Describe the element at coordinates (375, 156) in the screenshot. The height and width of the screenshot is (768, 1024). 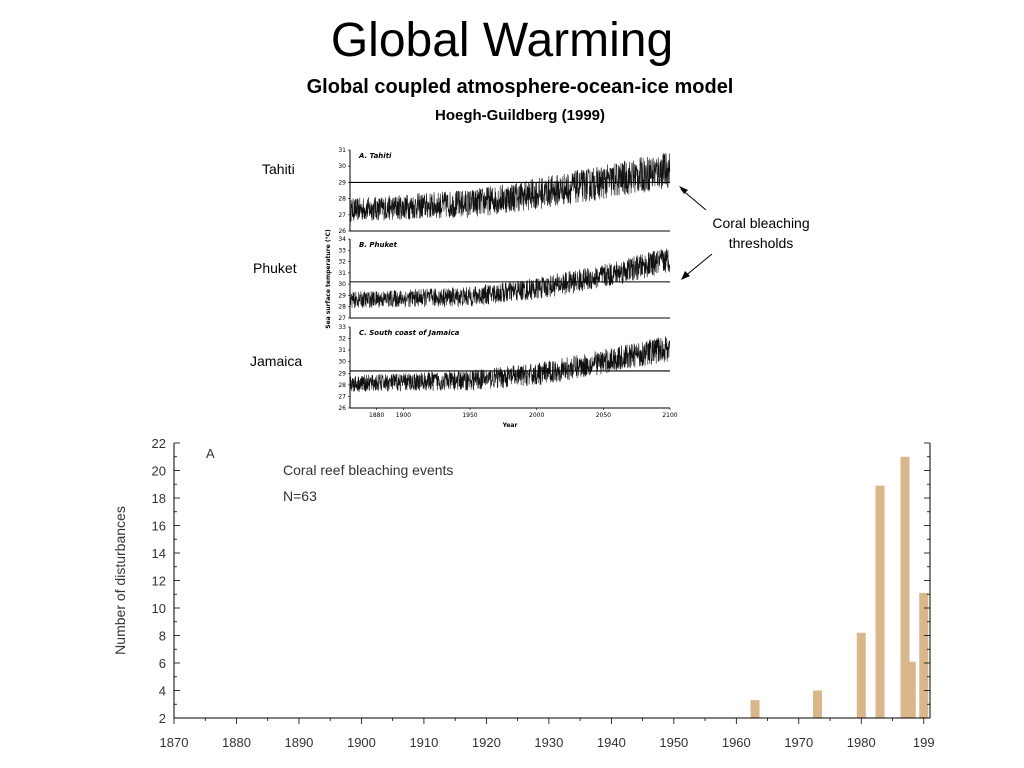
I see `panel-title: A. Tahiti` at that location.